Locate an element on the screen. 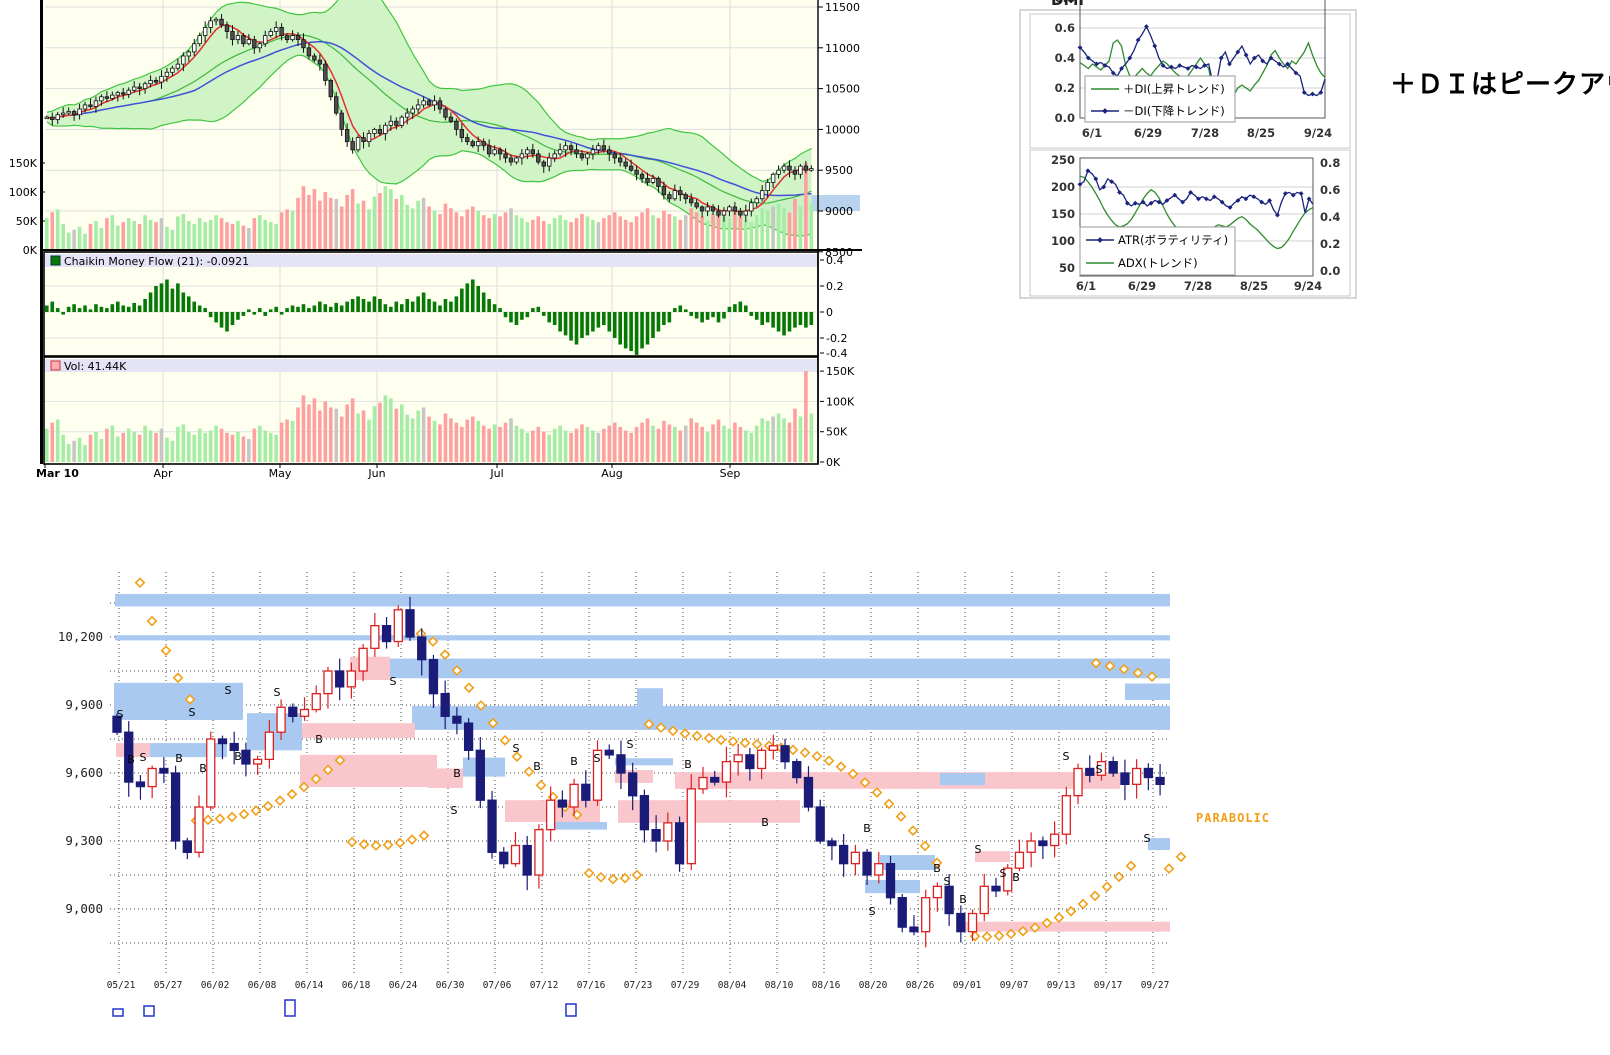  cmf-tick-label: -0.2 is located at coordinates (836, 338).